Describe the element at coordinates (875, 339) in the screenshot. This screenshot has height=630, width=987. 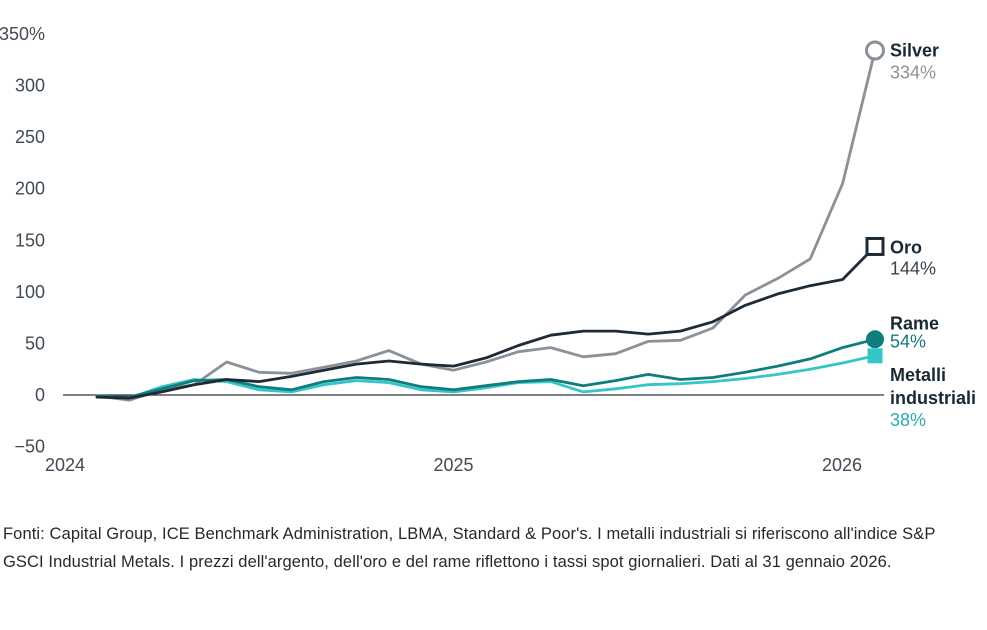
I see `series-marker-rame` at that location.